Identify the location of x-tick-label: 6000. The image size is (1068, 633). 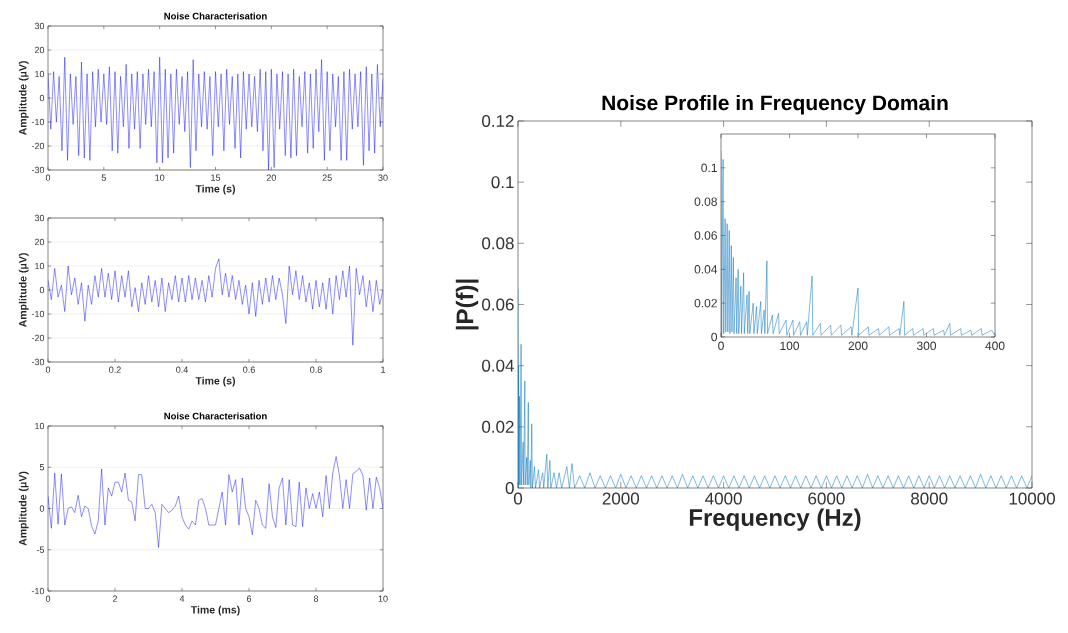
(826, 498).